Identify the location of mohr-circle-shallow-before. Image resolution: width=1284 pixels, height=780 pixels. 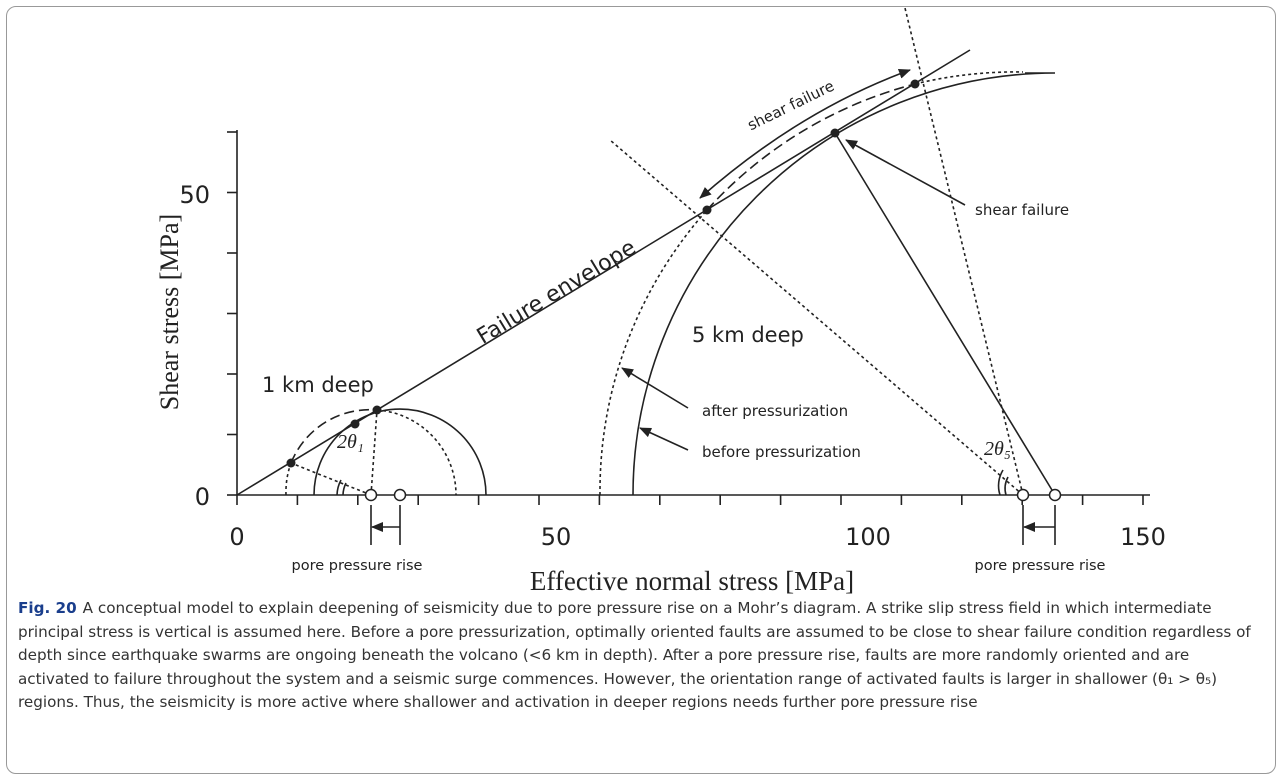
(400, 452).